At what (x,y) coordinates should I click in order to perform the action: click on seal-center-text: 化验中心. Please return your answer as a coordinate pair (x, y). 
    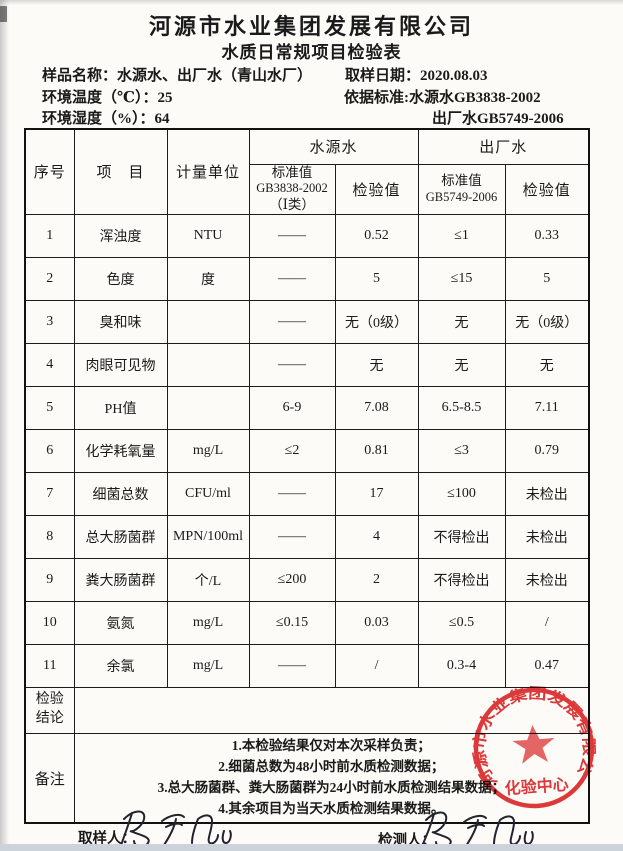
    Looking at the image, I should click on (536, 786).